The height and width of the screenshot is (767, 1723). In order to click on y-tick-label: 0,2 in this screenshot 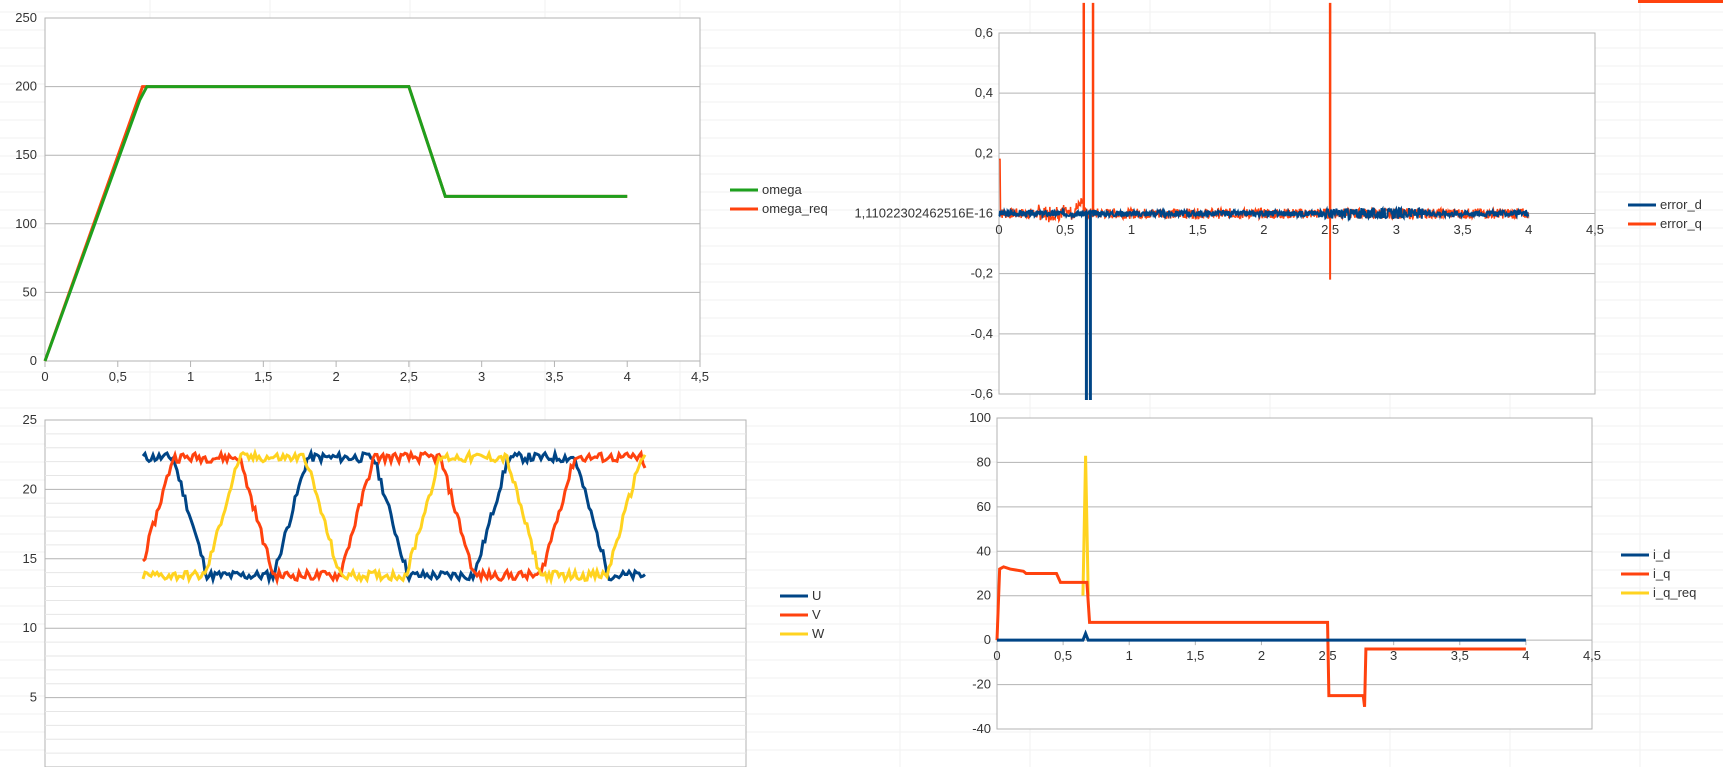, I will do `click(984, 152)`.